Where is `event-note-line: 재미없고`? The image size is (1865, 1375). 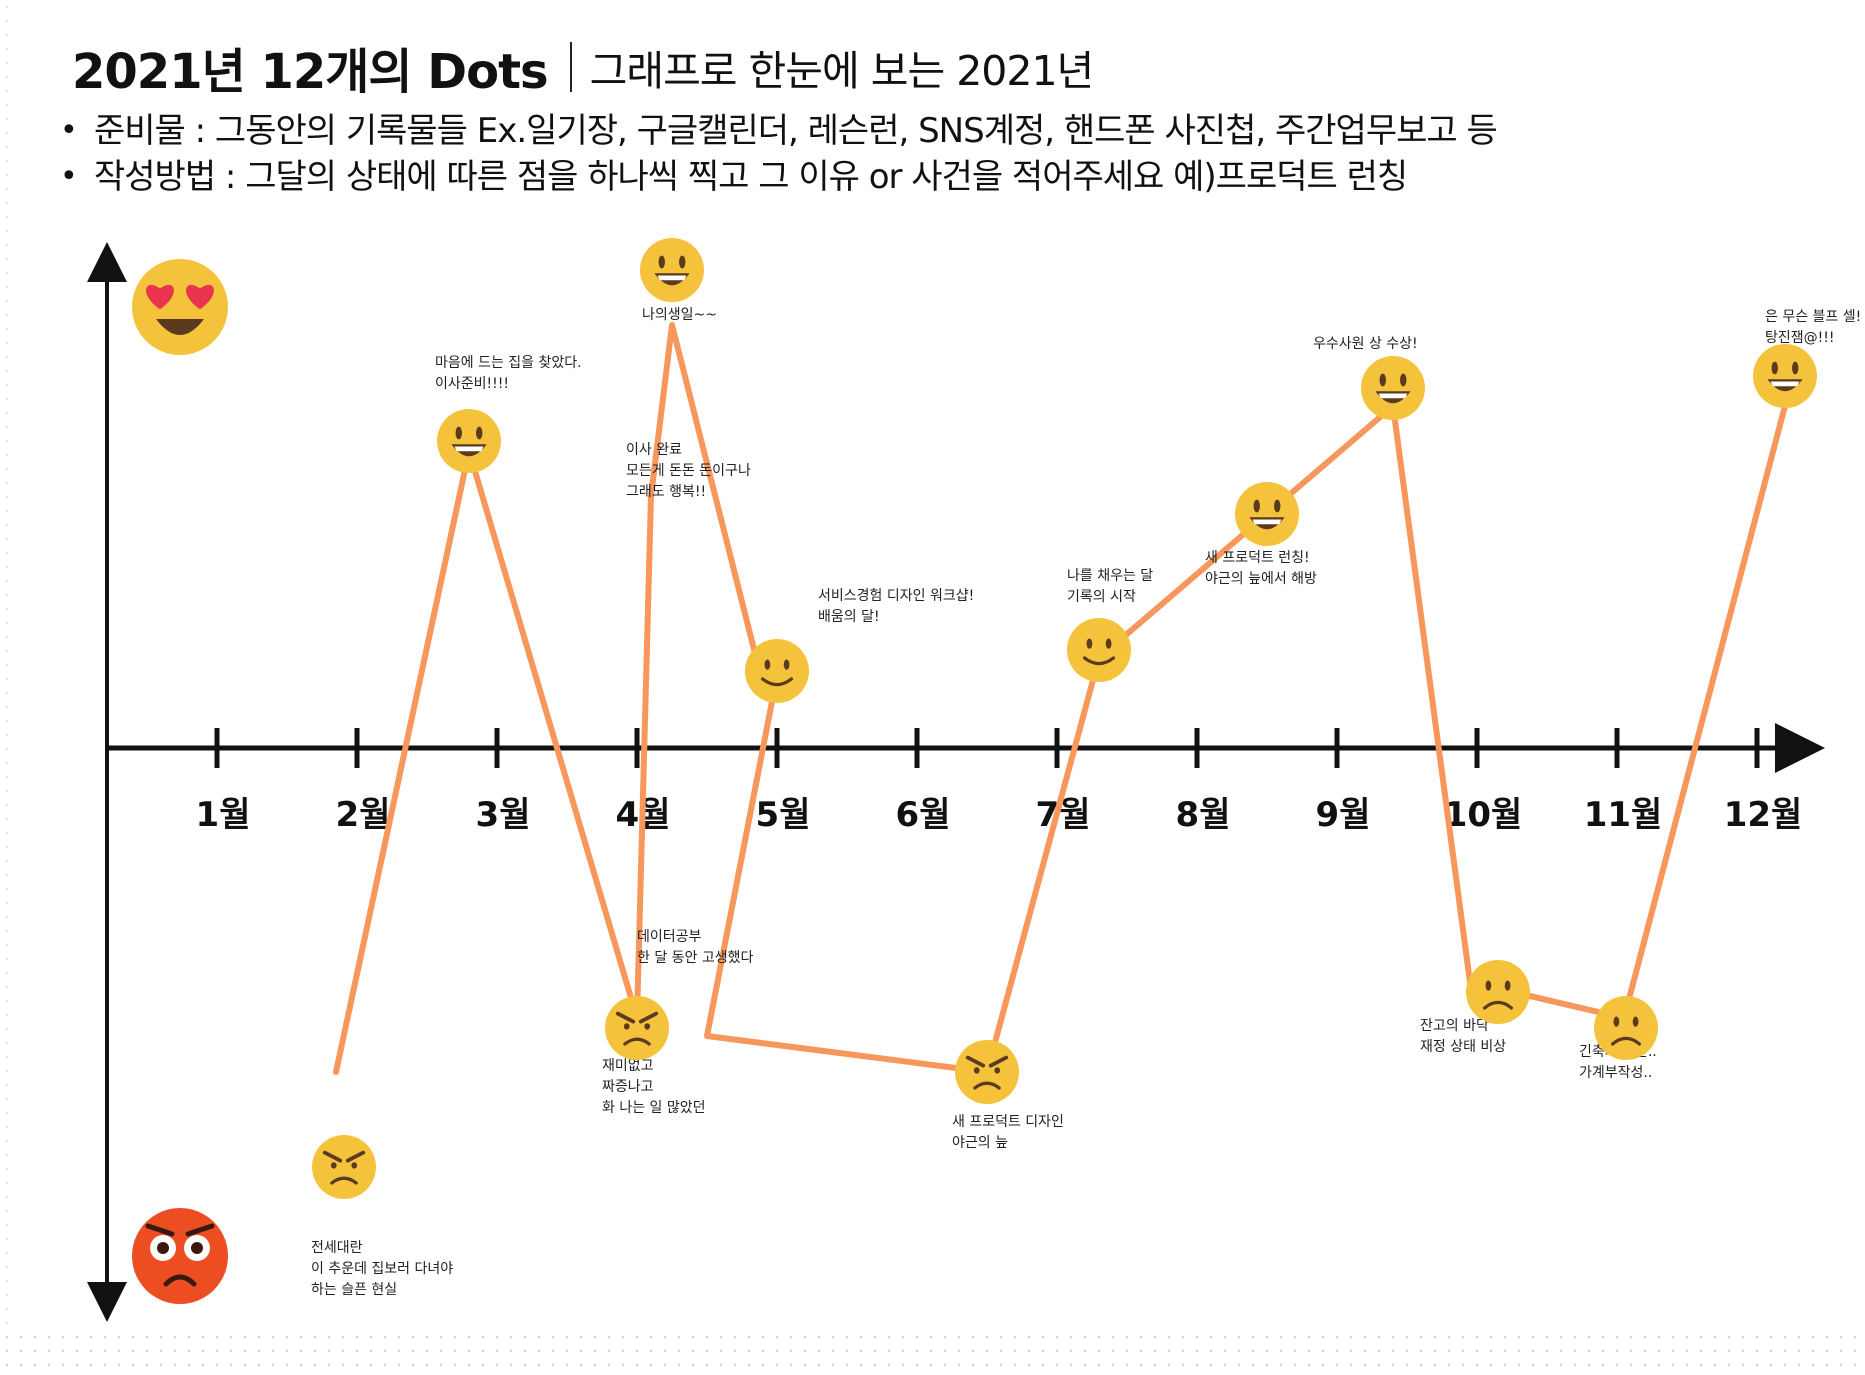 event-note-line: 재미없고 is located at coordinates (628, 1066).